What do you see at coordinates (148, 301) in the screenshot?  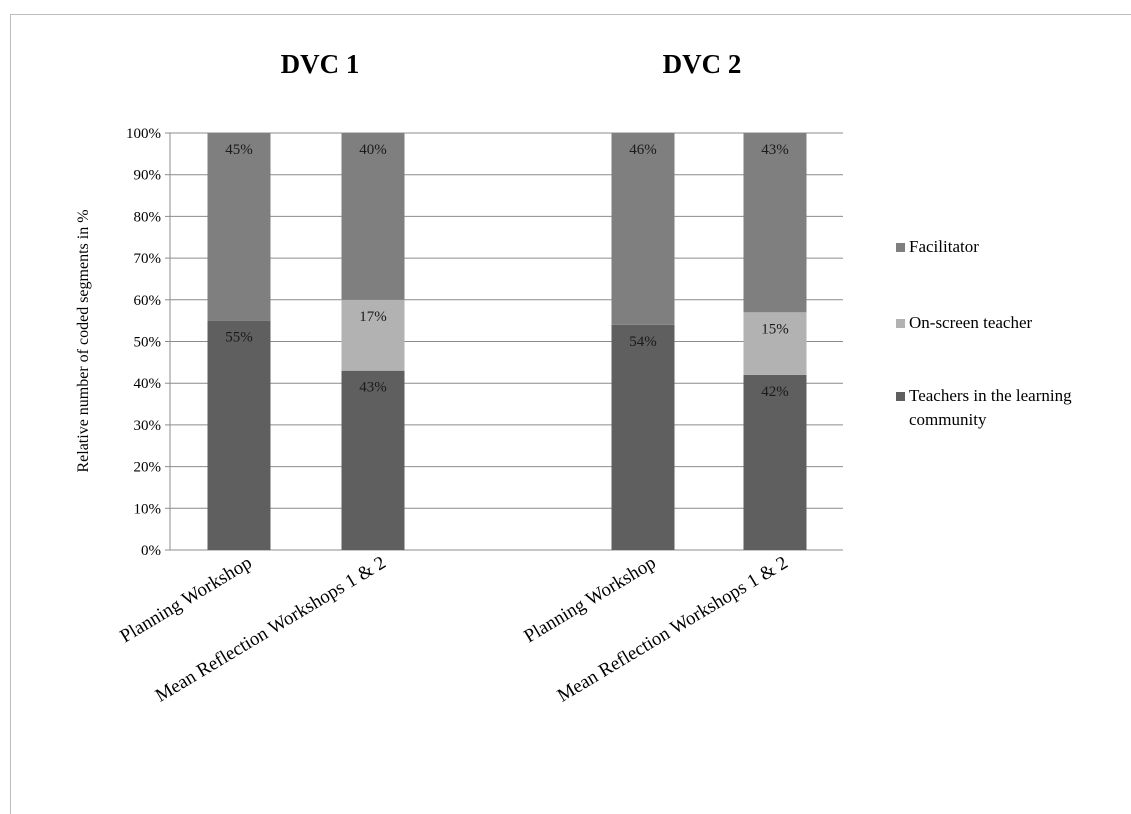 I see `y-tick-label: 60%` at bounding box center [148, 301].